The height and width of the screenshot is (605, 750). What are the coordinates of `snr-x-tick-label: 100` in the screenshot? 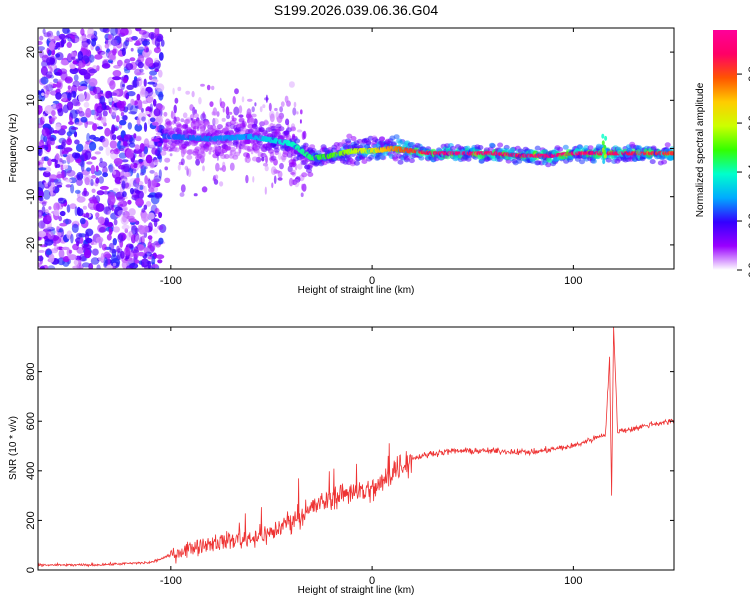 It's located at (573, 581).